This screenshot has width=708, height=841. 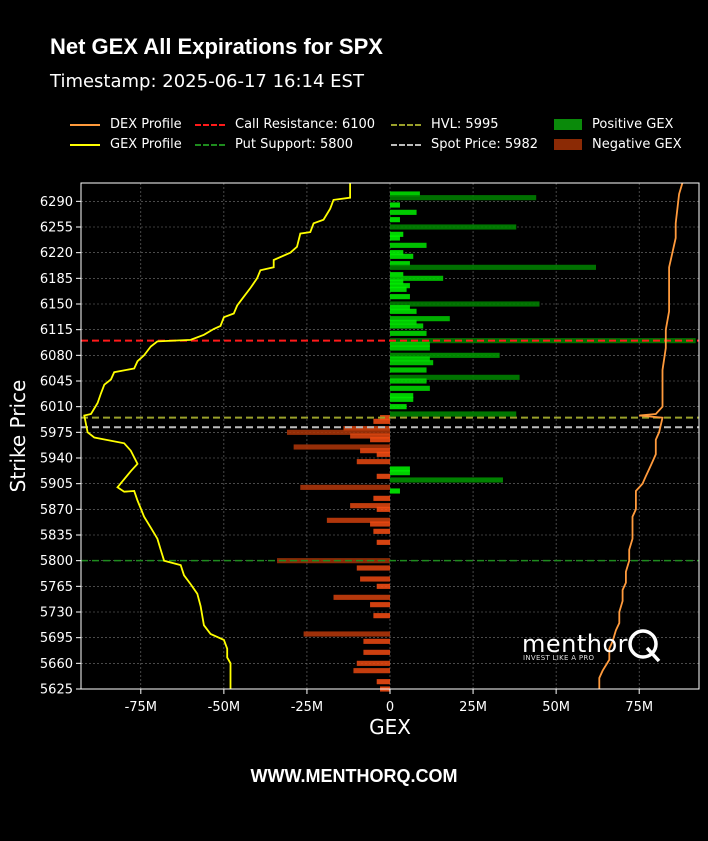 I want to click on y-tick-label: 5835, so click(x=56, y=536).